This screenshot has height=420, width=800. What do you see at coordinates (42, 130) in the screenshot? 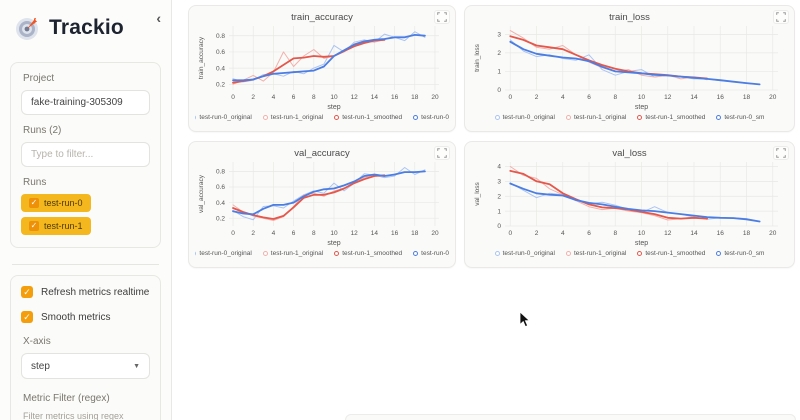
I see `runs-count-label: Runs (2)` at bounding box center [42, 130].